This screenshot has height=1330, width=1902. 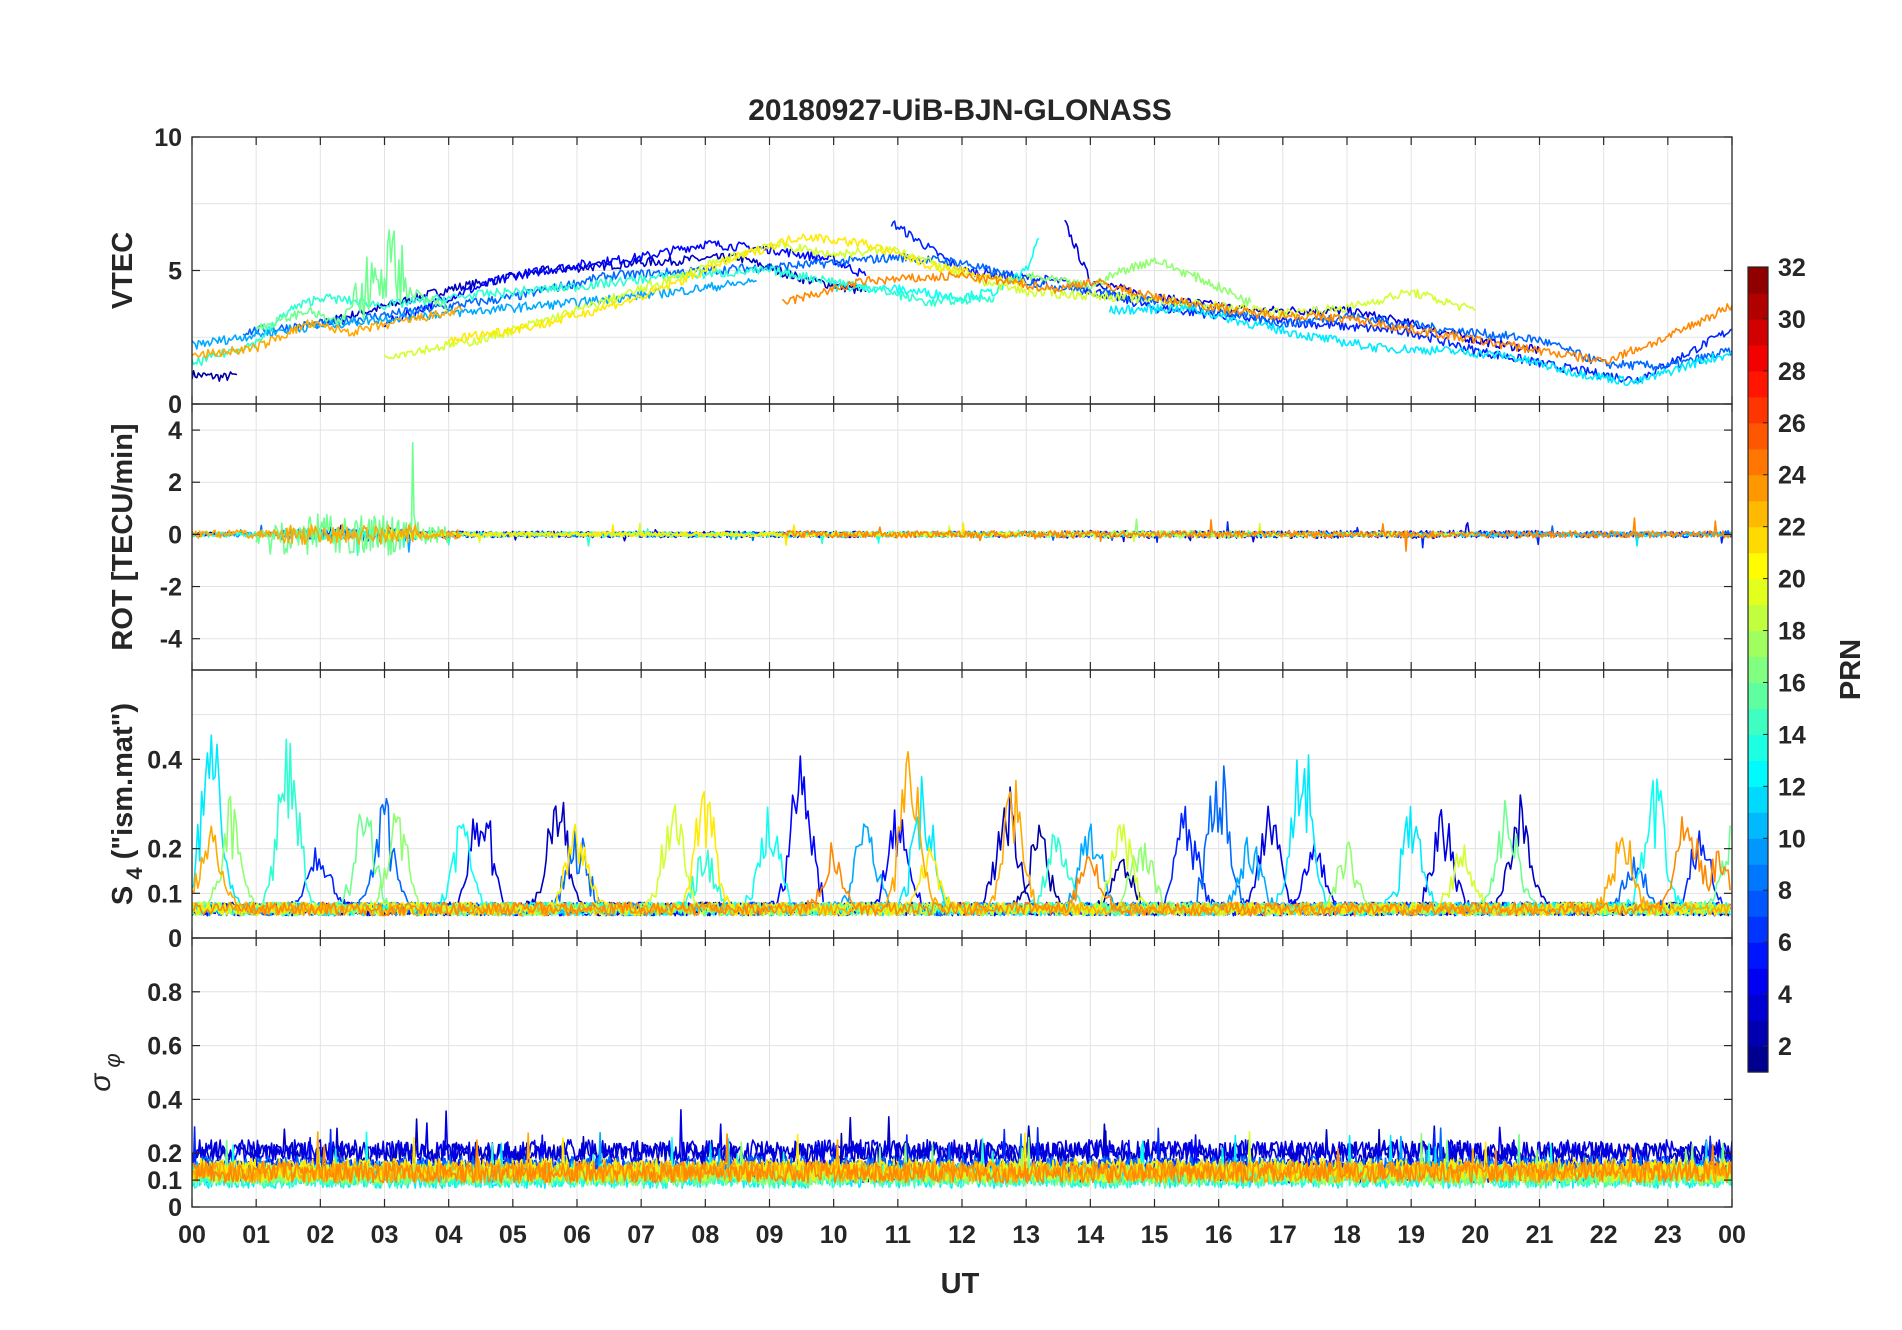 What do you see at coordinates (256, 1235) in the screenshot?
I see `x-tick-label: 01` at bounding box center [256, 1235].